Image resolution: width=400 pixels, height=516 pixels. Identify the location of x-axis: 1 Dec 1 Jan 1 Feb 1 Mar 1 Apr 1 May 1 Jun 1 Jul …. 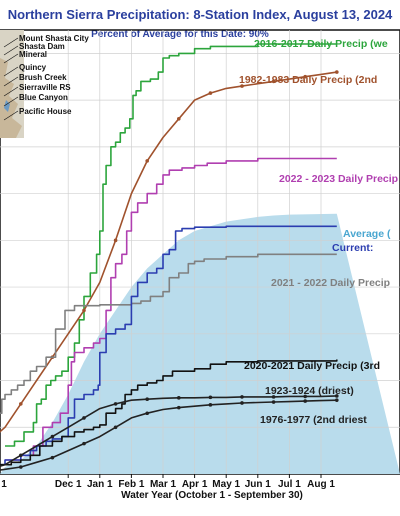
(168, 482).